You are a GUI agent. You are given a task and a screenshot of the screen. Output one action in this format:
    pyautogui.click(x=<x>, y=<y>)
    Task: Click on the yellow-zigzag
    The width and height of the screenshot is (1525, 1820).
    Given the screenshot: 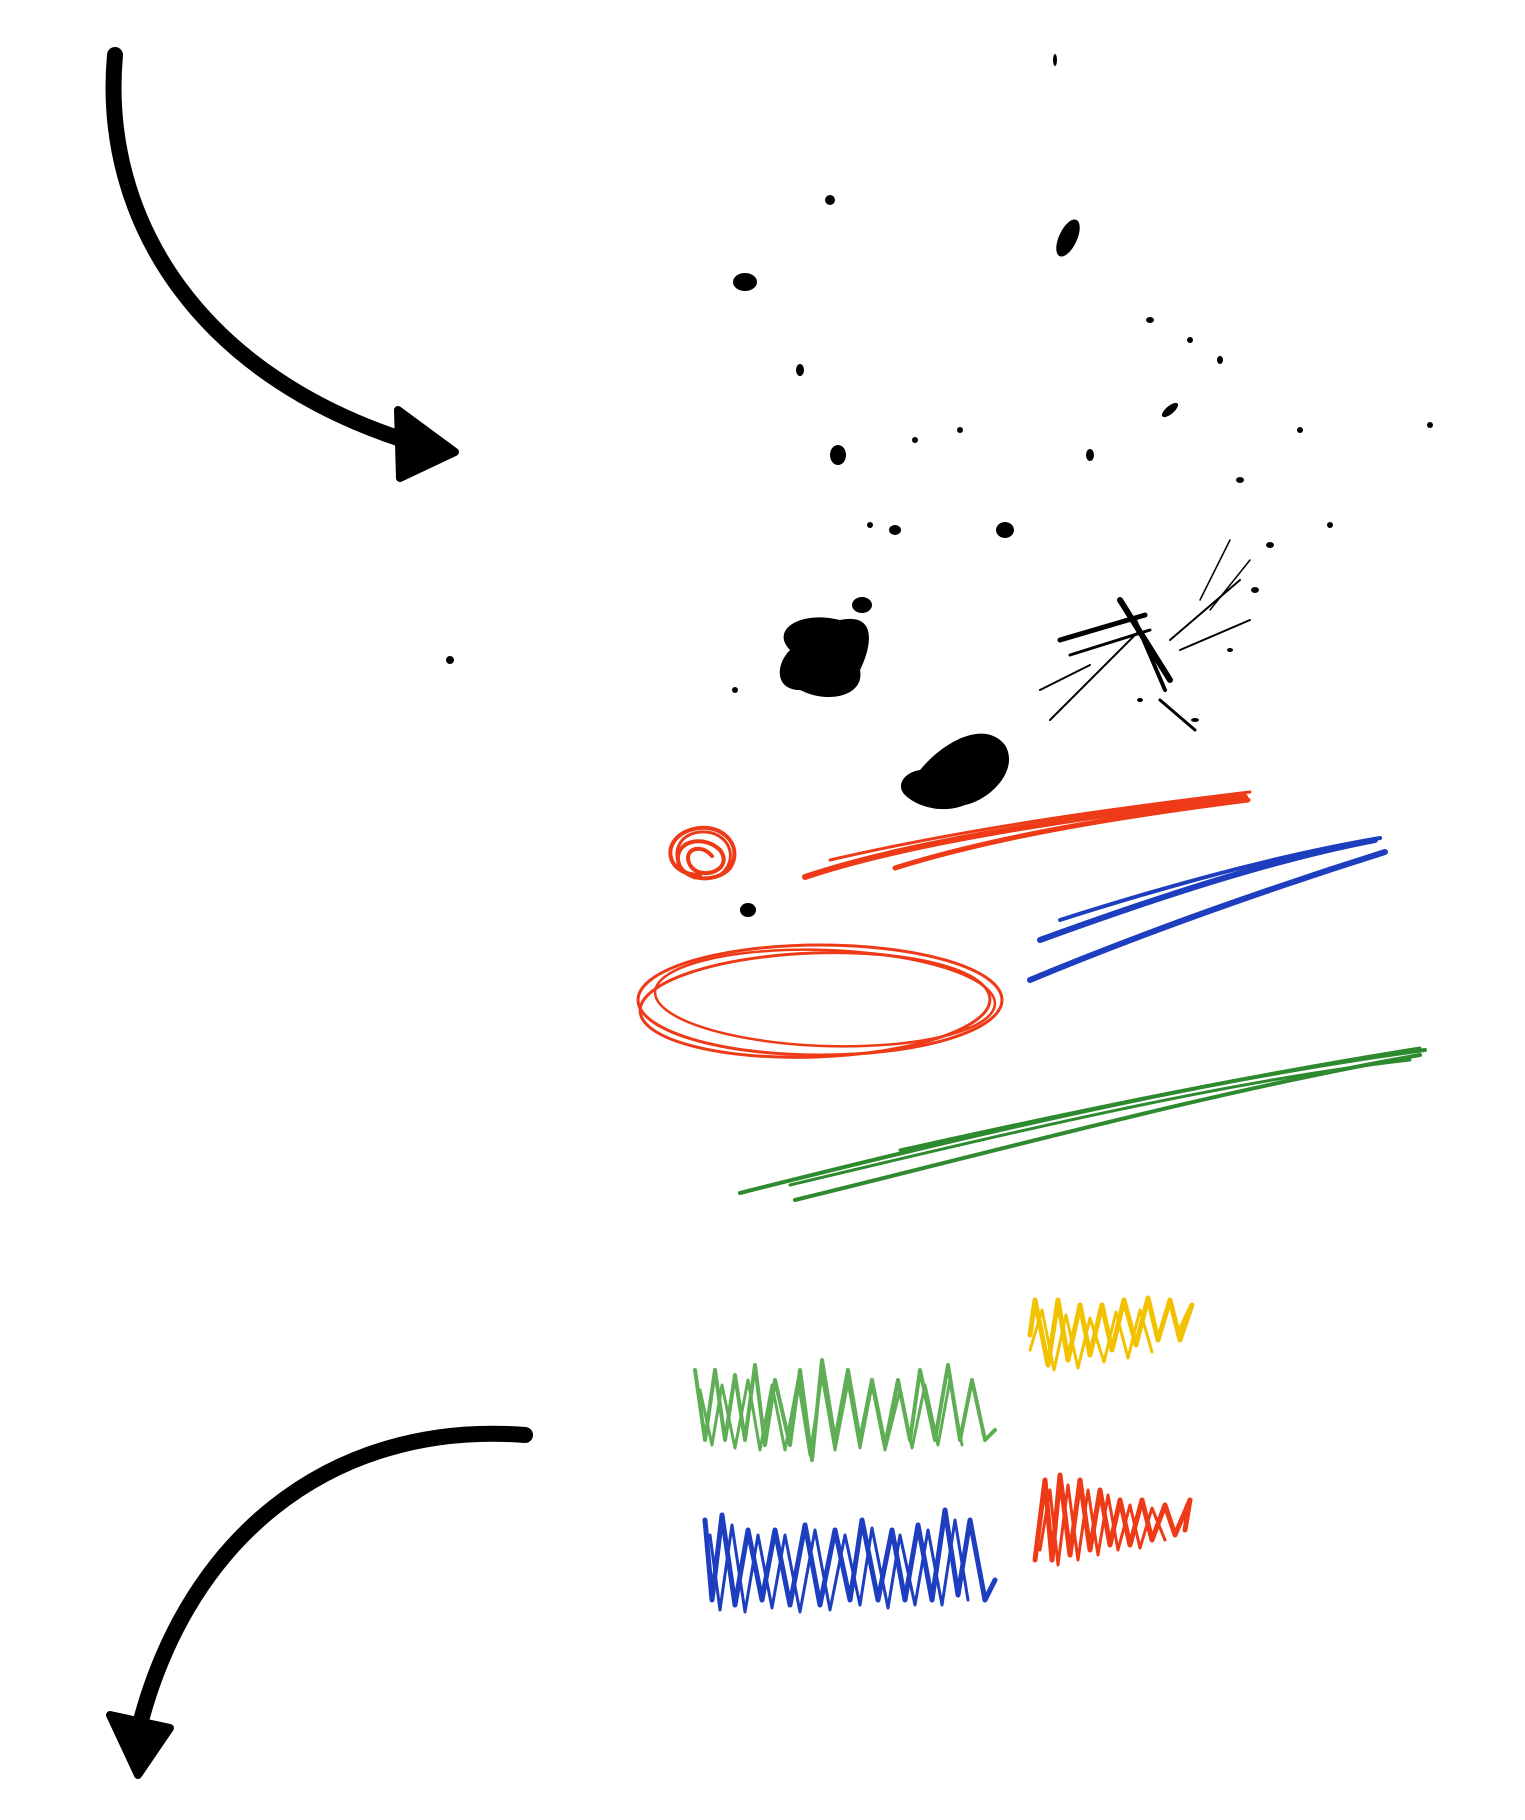 What is the action you would take?
    pyautogui.click(x=1111, y=1333)
    